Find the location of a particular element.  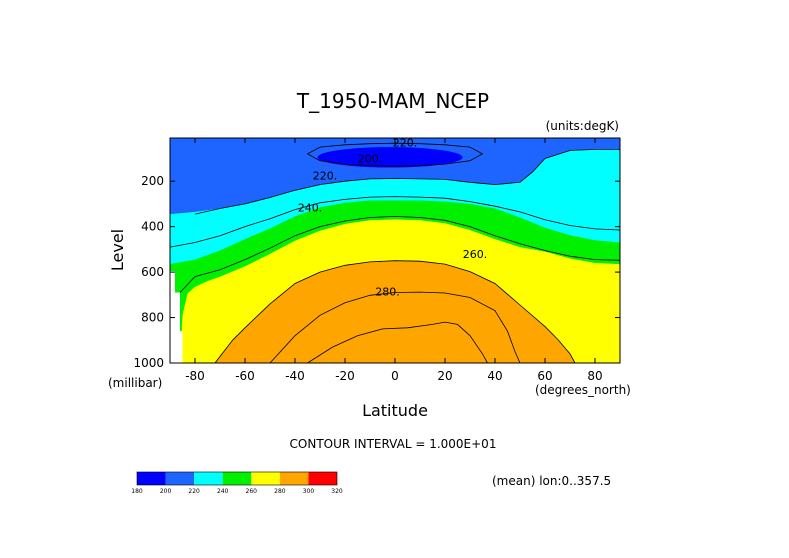

y-tick-label: 600 is located at coordinates (152, 272).